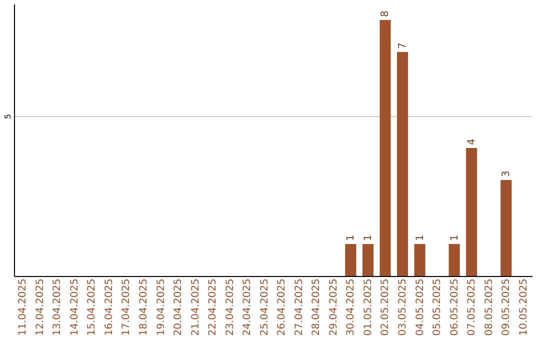  What do you see at coordinates (472, 141) in the screenshot?
I see `data-label: 4` at bounding box center [472, 141].